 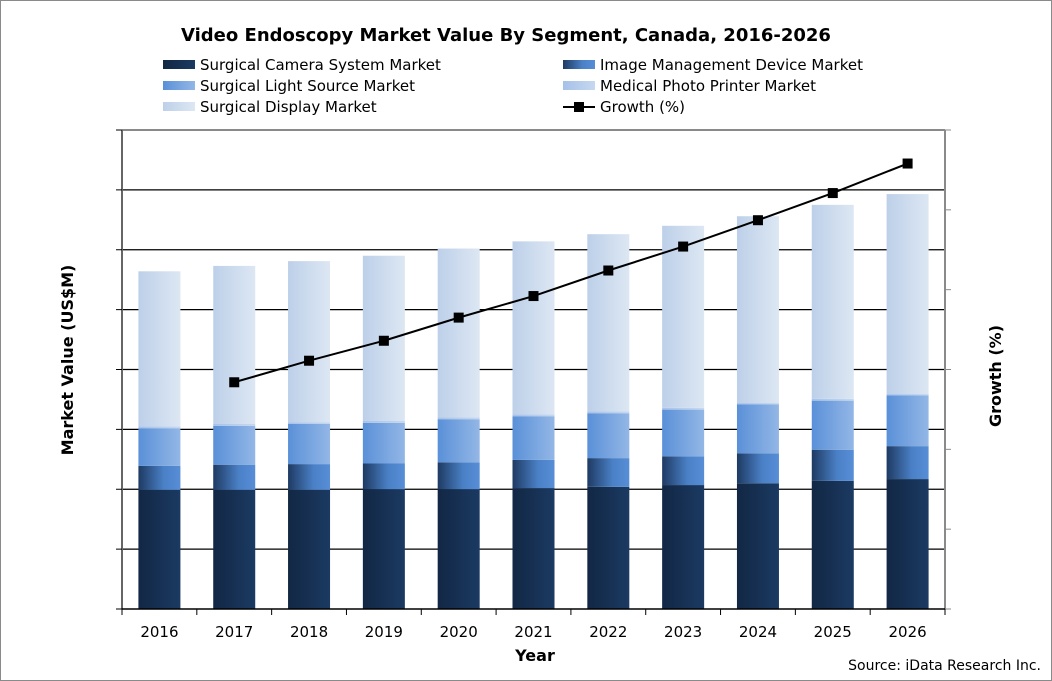 I want to click on legend-label: Surgical Light Source Market, so click(x=307, y=86).